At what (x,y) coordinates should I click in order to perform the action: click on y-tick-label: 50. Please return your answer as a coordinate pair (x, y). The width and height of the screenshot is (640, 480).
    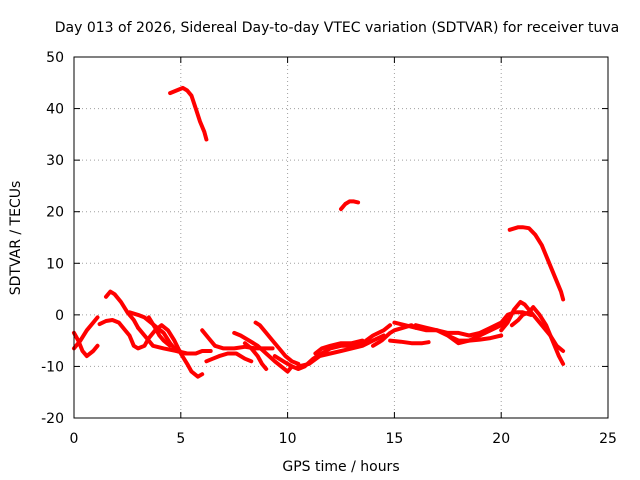
    Looking at the image, I should click on (55, 58).